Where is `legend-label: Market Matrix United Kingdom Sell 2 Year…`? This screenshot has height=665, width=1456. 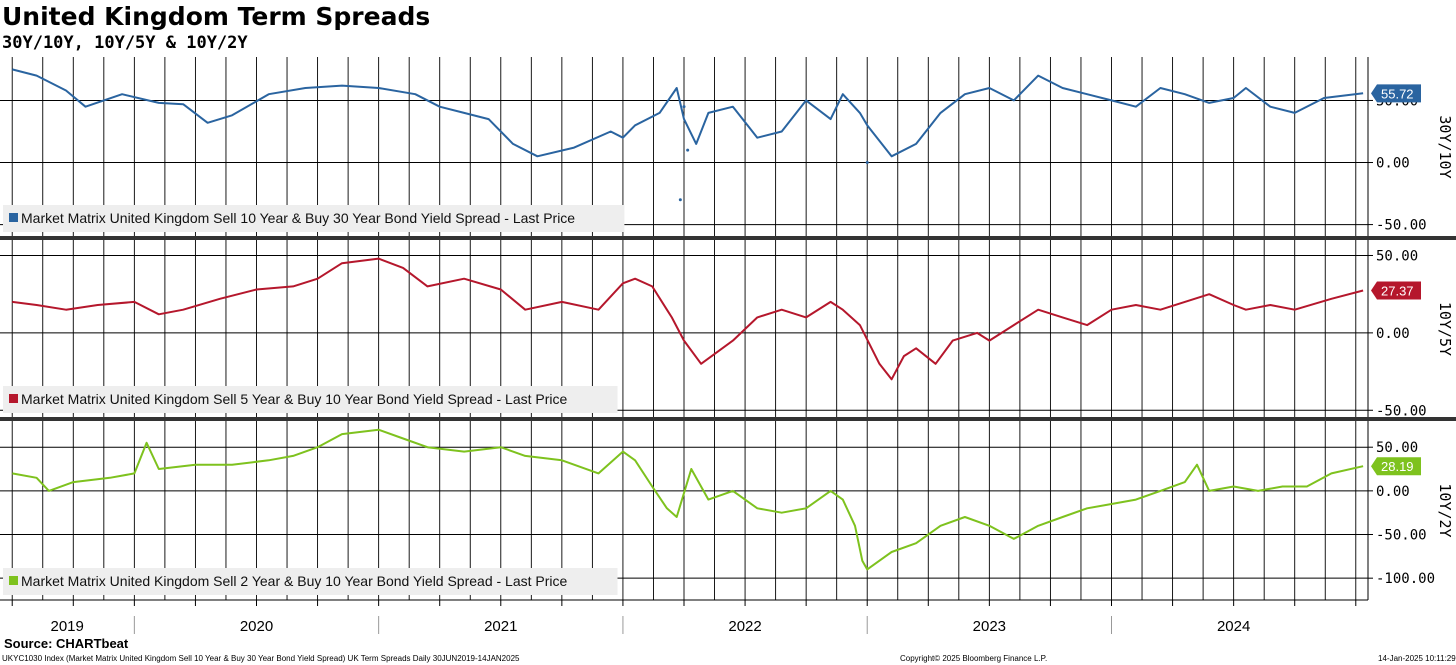 legend-label: Market Matrix United Kingdom Sell 2 Year… is located at coordinates (294, 581).